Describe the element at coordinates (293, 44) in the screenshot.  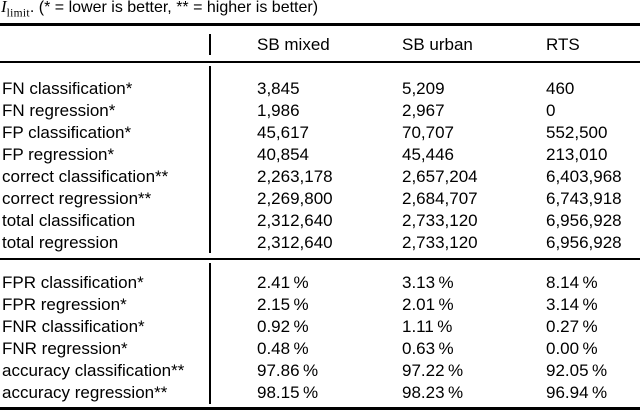
I see `column-header-sb-mixed: SB mixed` at that location.